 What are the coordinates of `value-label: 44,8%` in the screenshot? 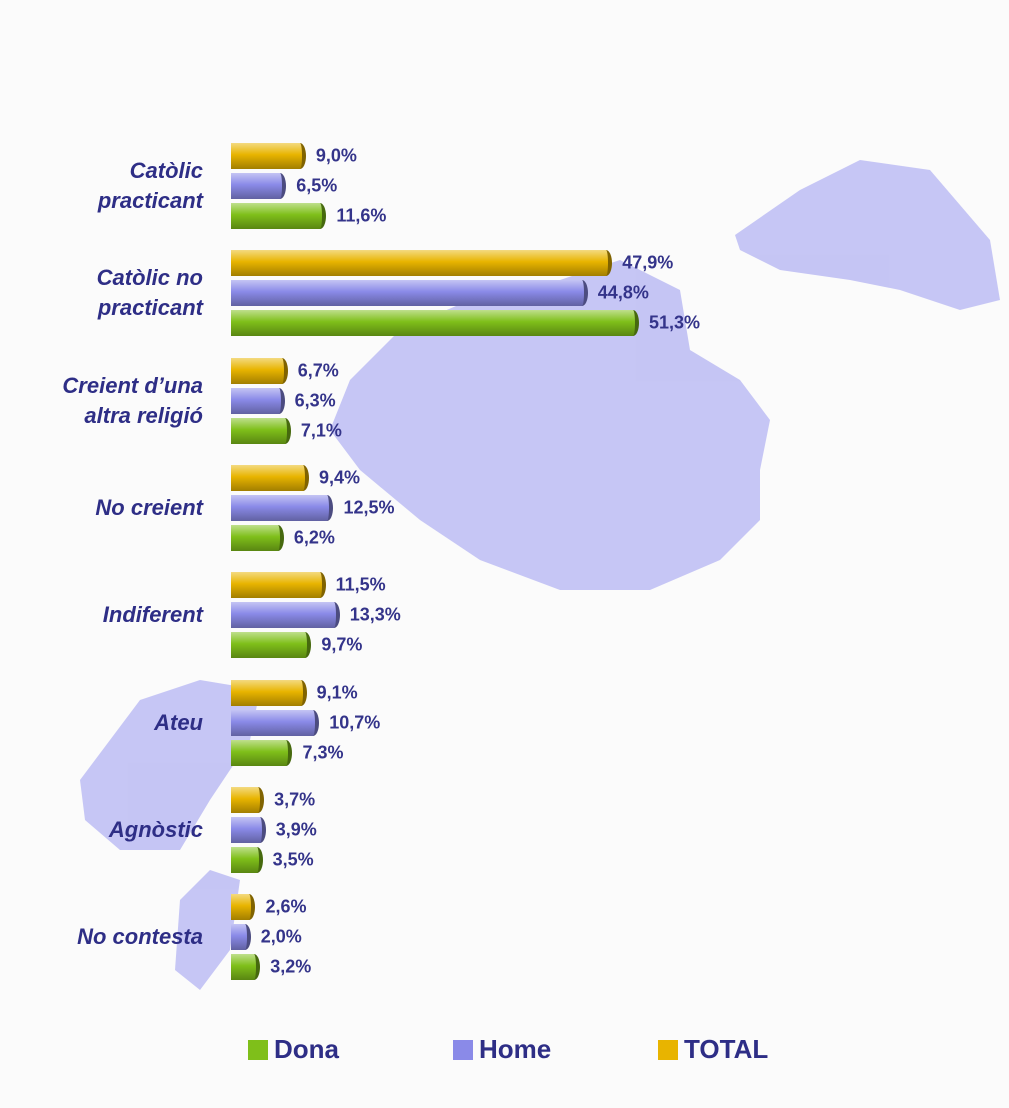 It's located at (623, 292).